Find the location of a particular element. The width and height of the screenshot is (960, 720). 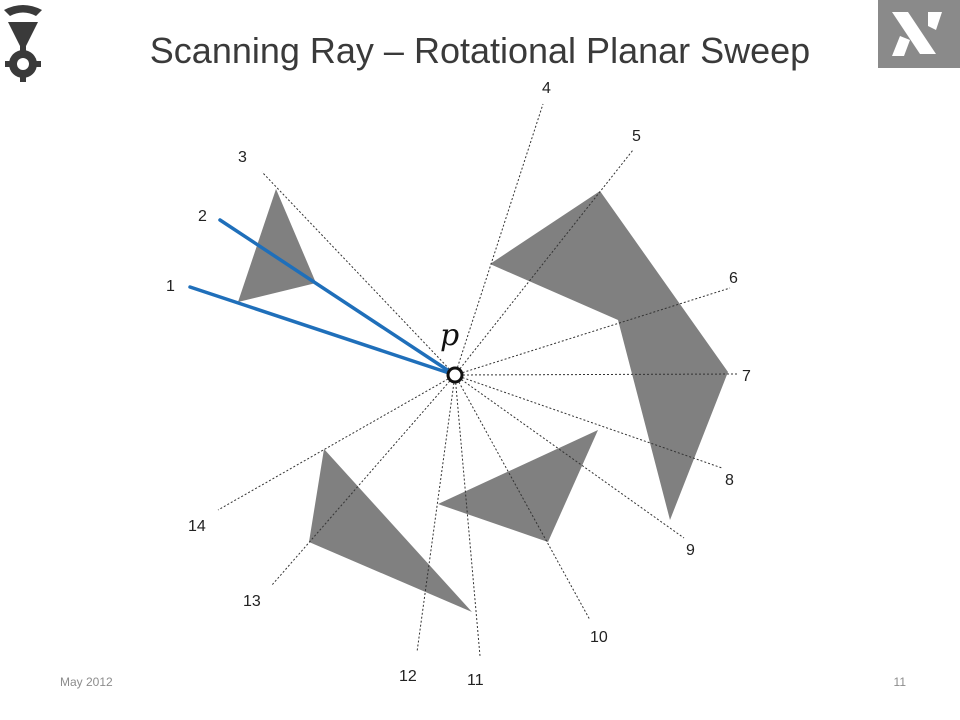

department-logo-icon is located at coordinates (919, 34).